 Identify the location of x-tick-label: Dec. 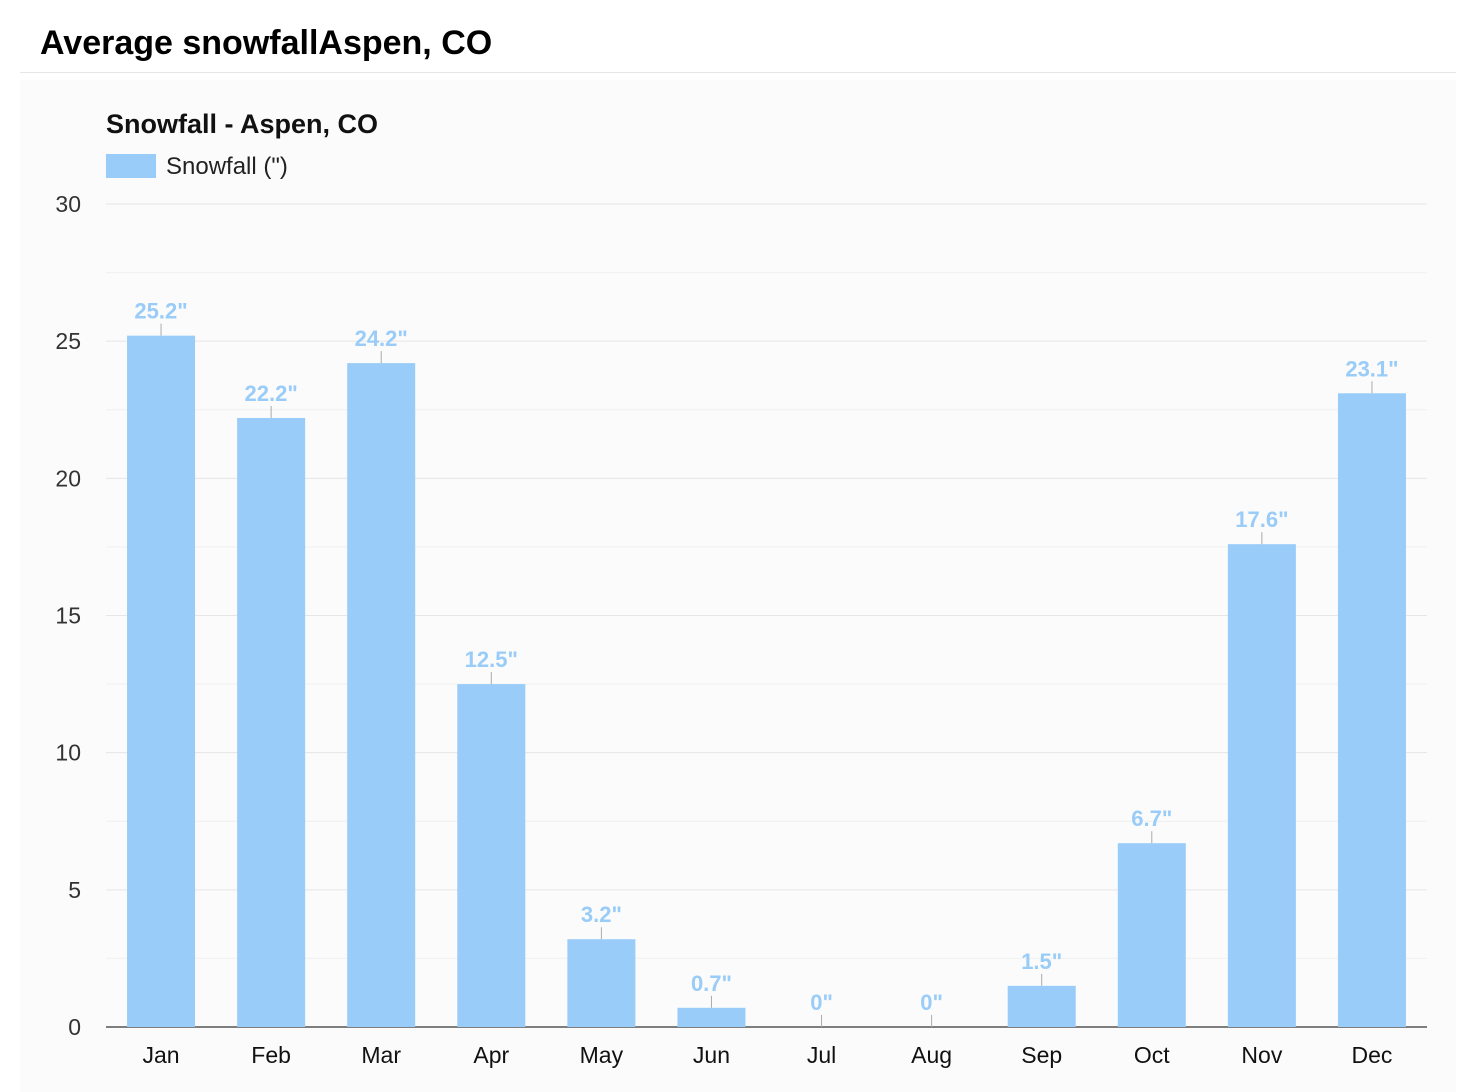
(1372, 1055).